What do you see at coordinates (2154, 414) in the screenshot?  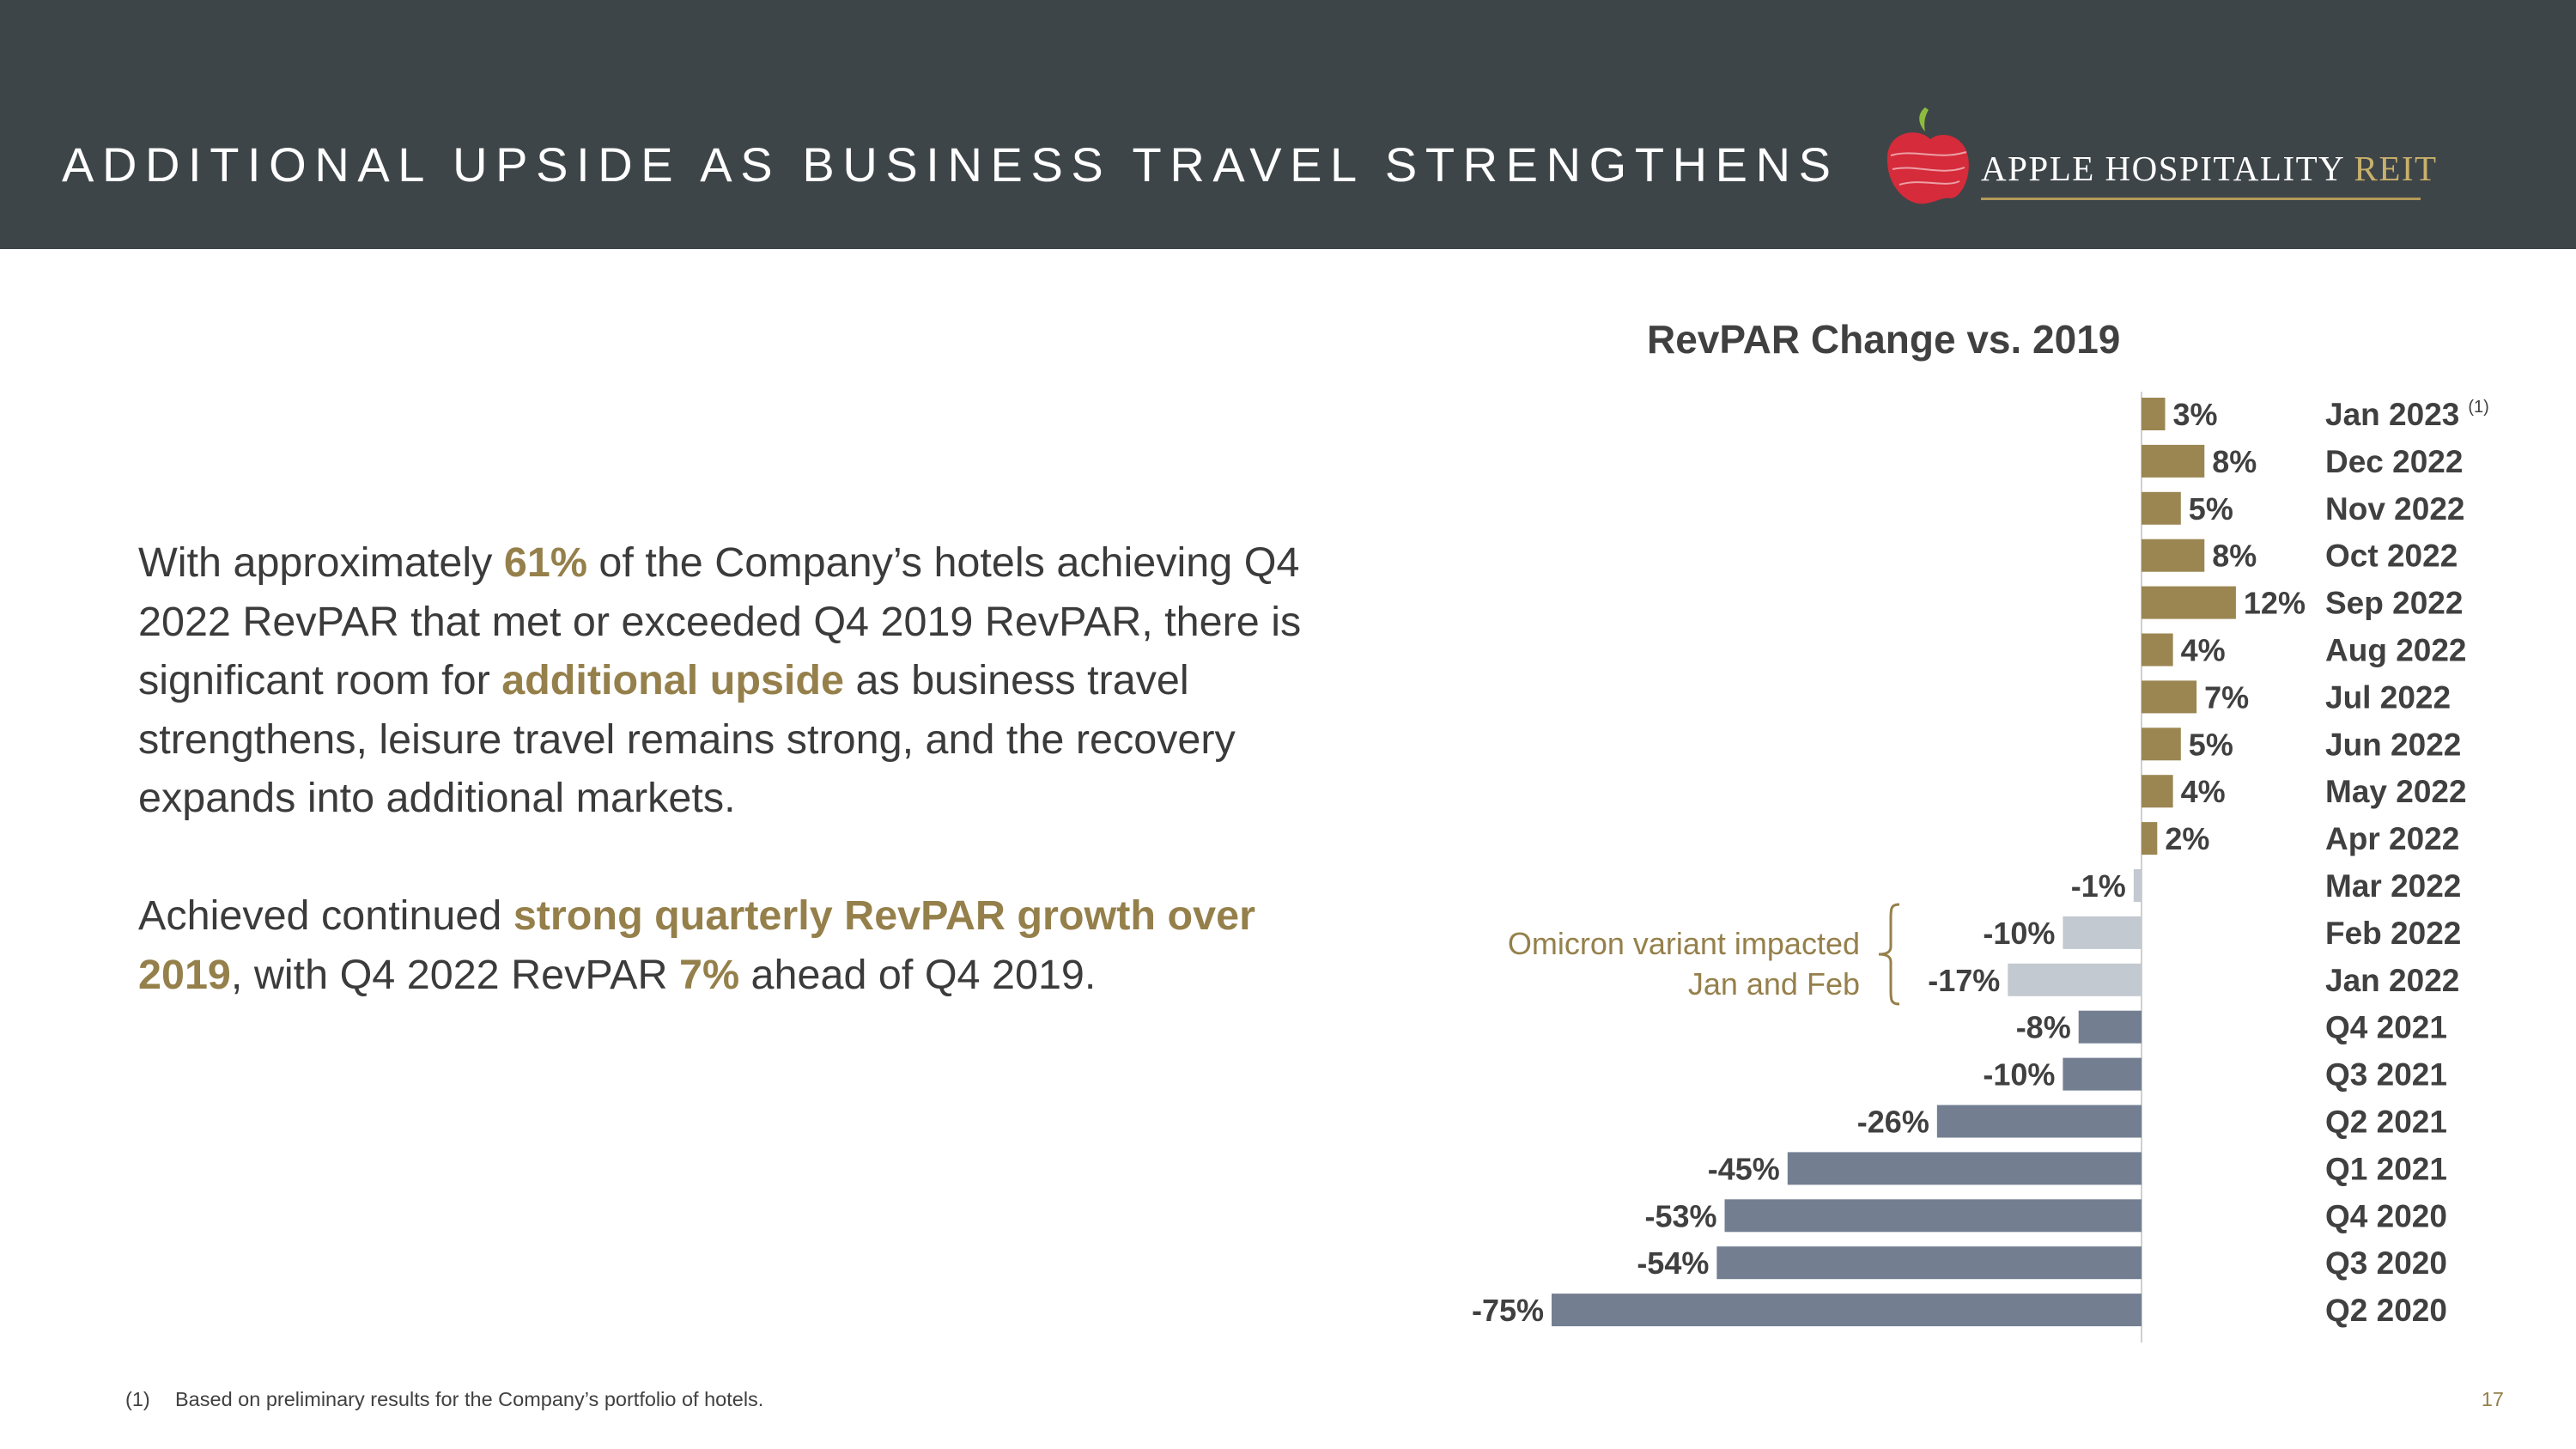 I see `bar-jan-2023` at bounding box center [2154, 414].